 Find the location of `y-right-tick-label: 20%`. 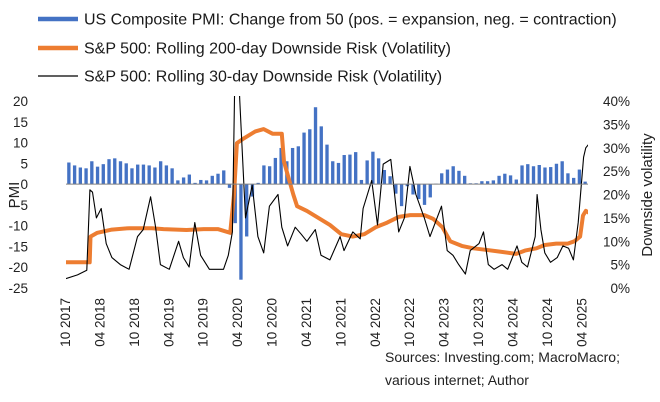

y-right-tick-label: 20% is located at coordinates (616, 195).